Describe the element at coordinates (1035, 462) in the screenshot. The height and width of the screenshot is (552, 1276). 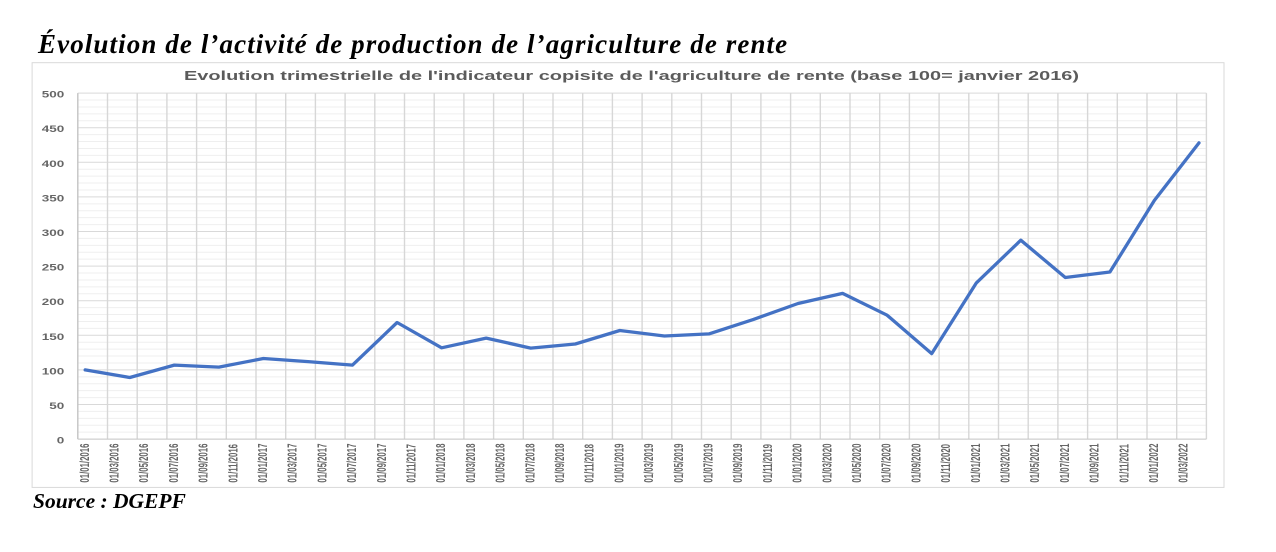
I see `svg-text: 01/05/2021` at that location.